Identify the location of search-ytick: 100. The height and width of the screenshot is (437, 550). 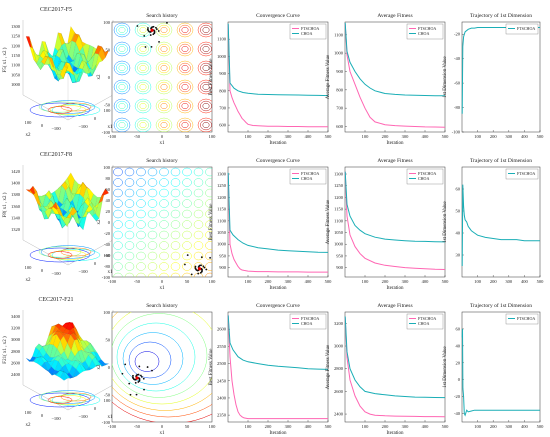
(107, 22).